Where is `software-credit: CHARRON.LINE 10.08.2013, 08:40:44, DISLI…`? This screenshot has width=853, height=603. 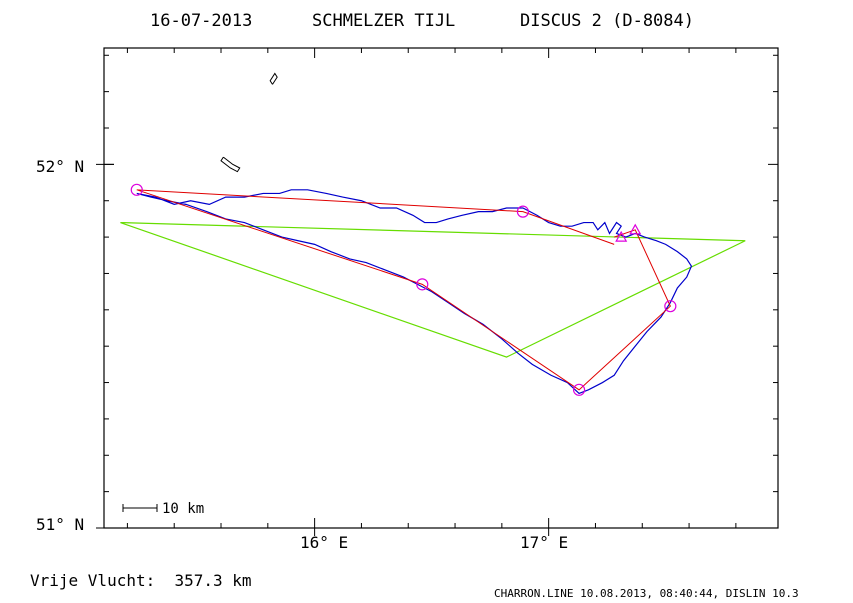
software-credit: CHARRON.LINE 10.08.2013, 08:40:44, DISLI… is located at coordinates (646, 593).